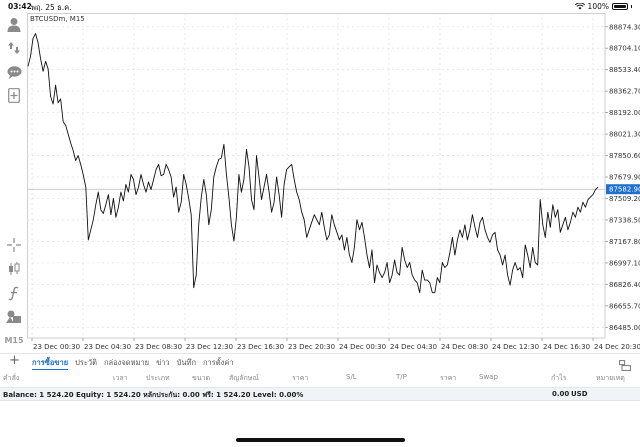 The image size is (640, 447). I want to click on trade-icon, so click(14, 48).